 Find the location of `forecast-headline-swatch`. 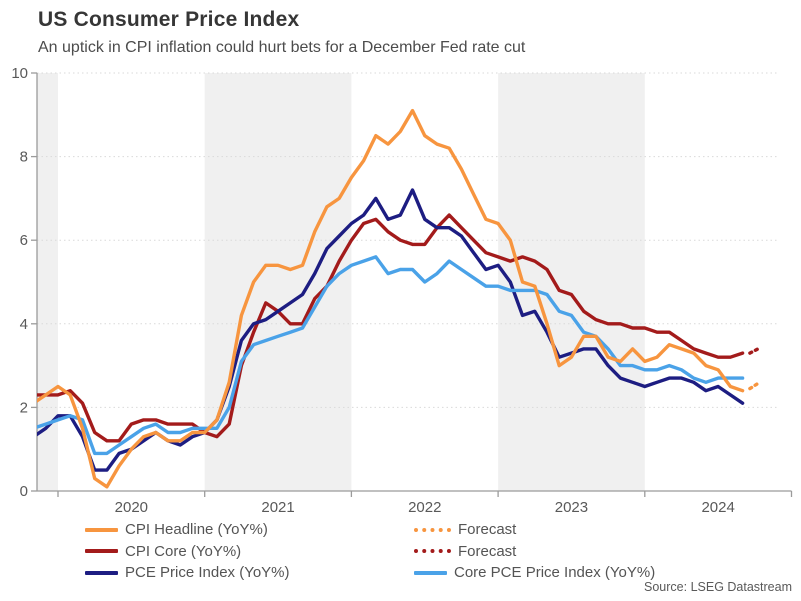

forecast-headline-swatch is located at coordinates (432, 529).